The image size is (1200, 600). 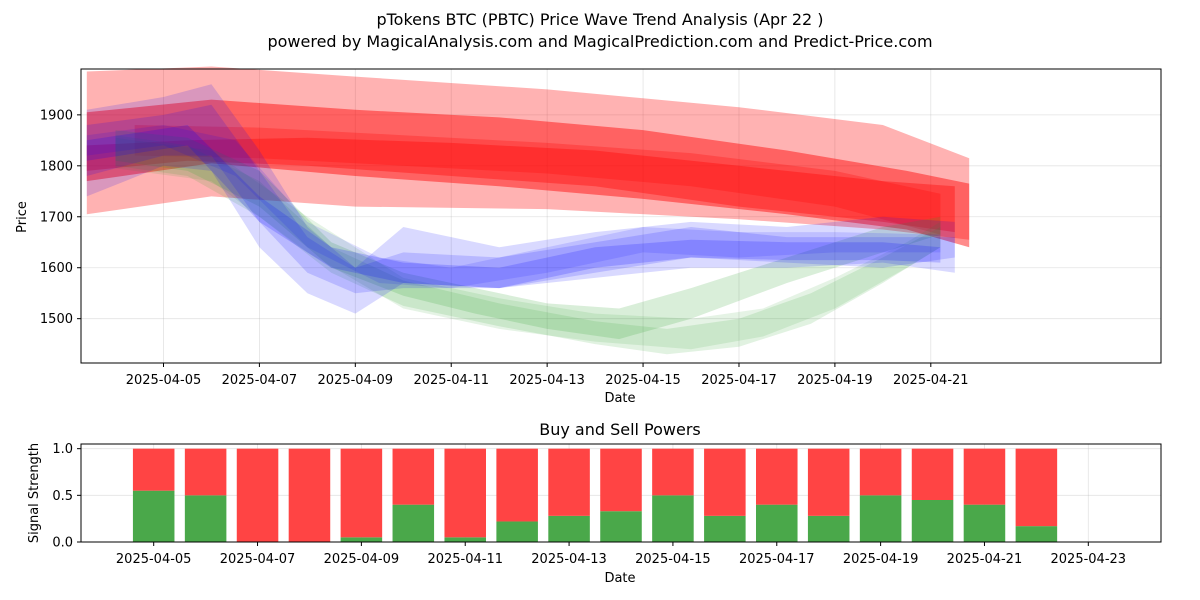 What do you see at coordinates (739, 380) in the screenshot?
I see `price-x-tick-label: 2025-04-17` at bounding box center [739, 380].